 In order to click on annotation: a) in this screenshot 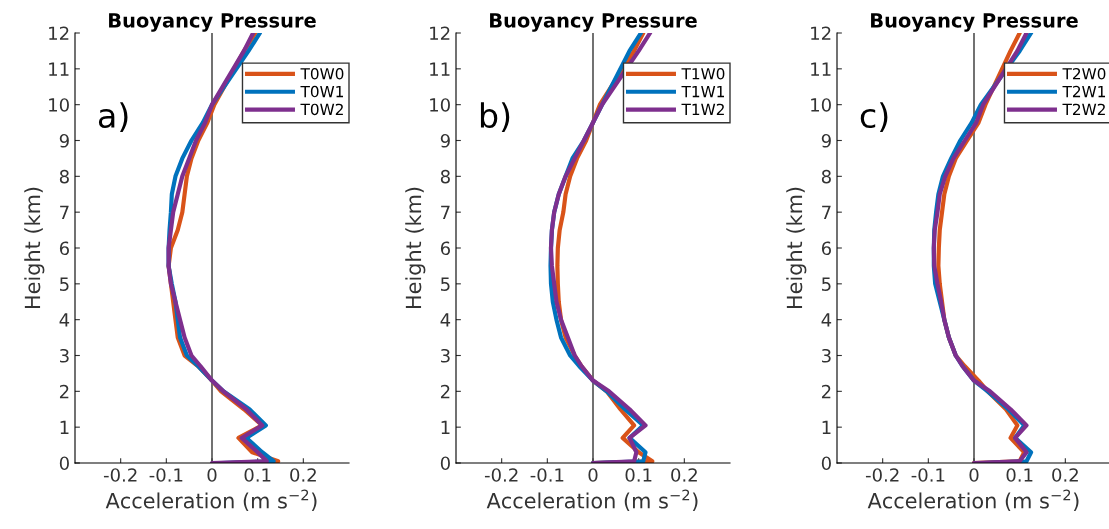, I will do `click(113, 117)`.